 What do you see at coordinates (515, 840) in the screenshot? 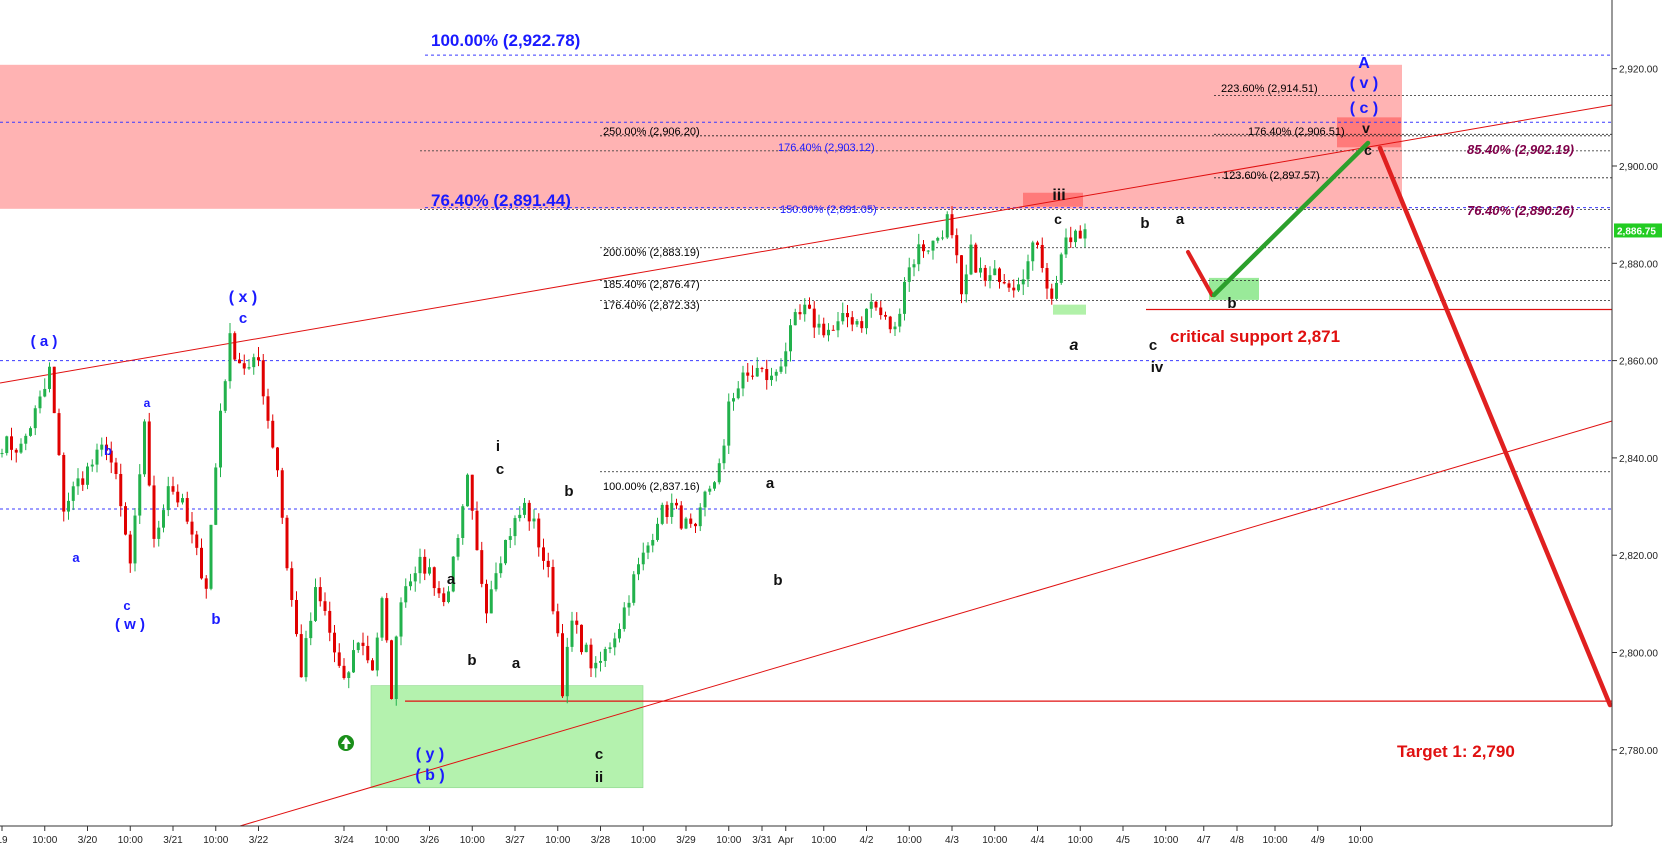
I see `x-tick-label: 3/27` at bounding box center [515, 840].